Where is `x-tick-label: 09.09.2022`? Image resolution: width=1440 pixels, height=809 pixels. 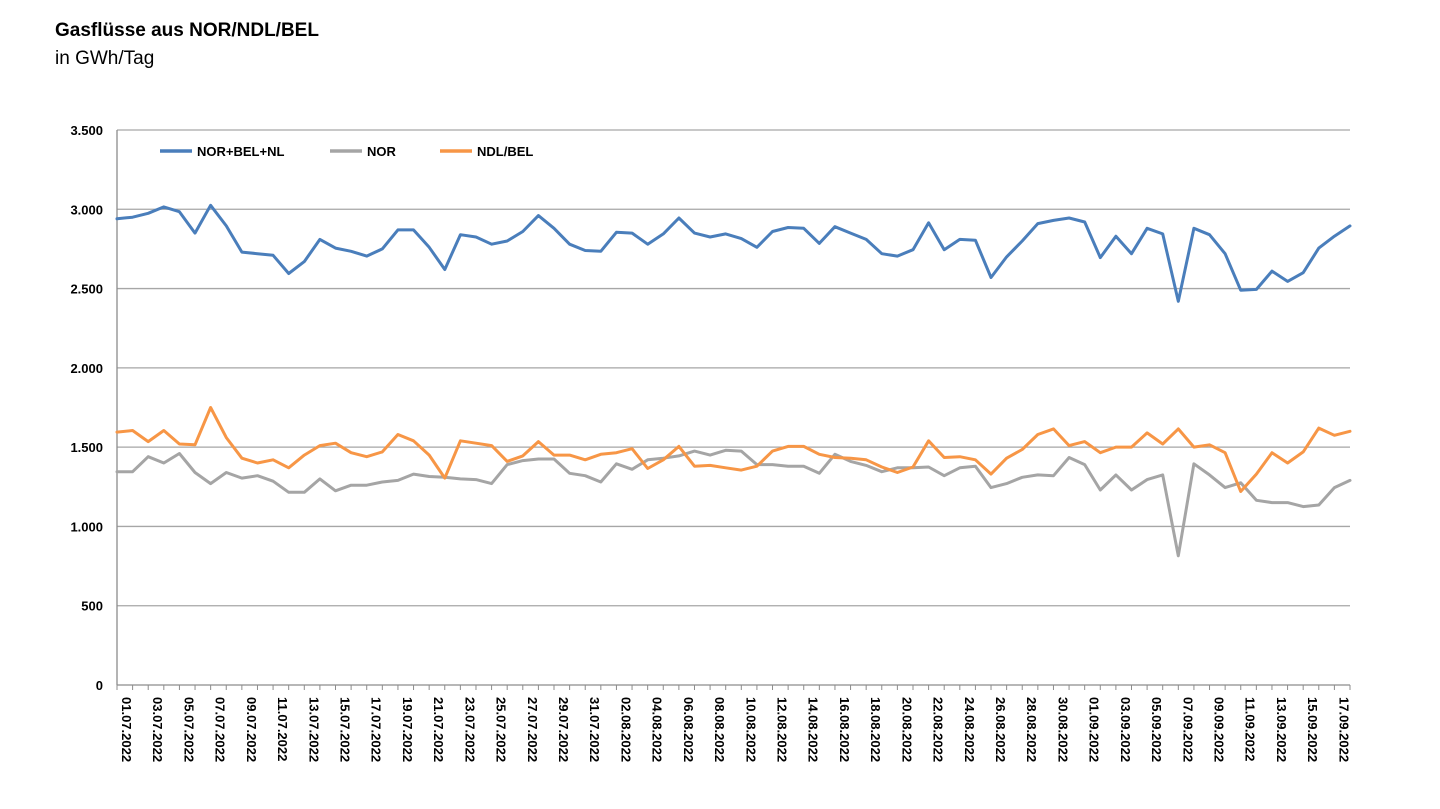
x-tick-label: 09.09.2022 is located at coordinates (1219, 729).